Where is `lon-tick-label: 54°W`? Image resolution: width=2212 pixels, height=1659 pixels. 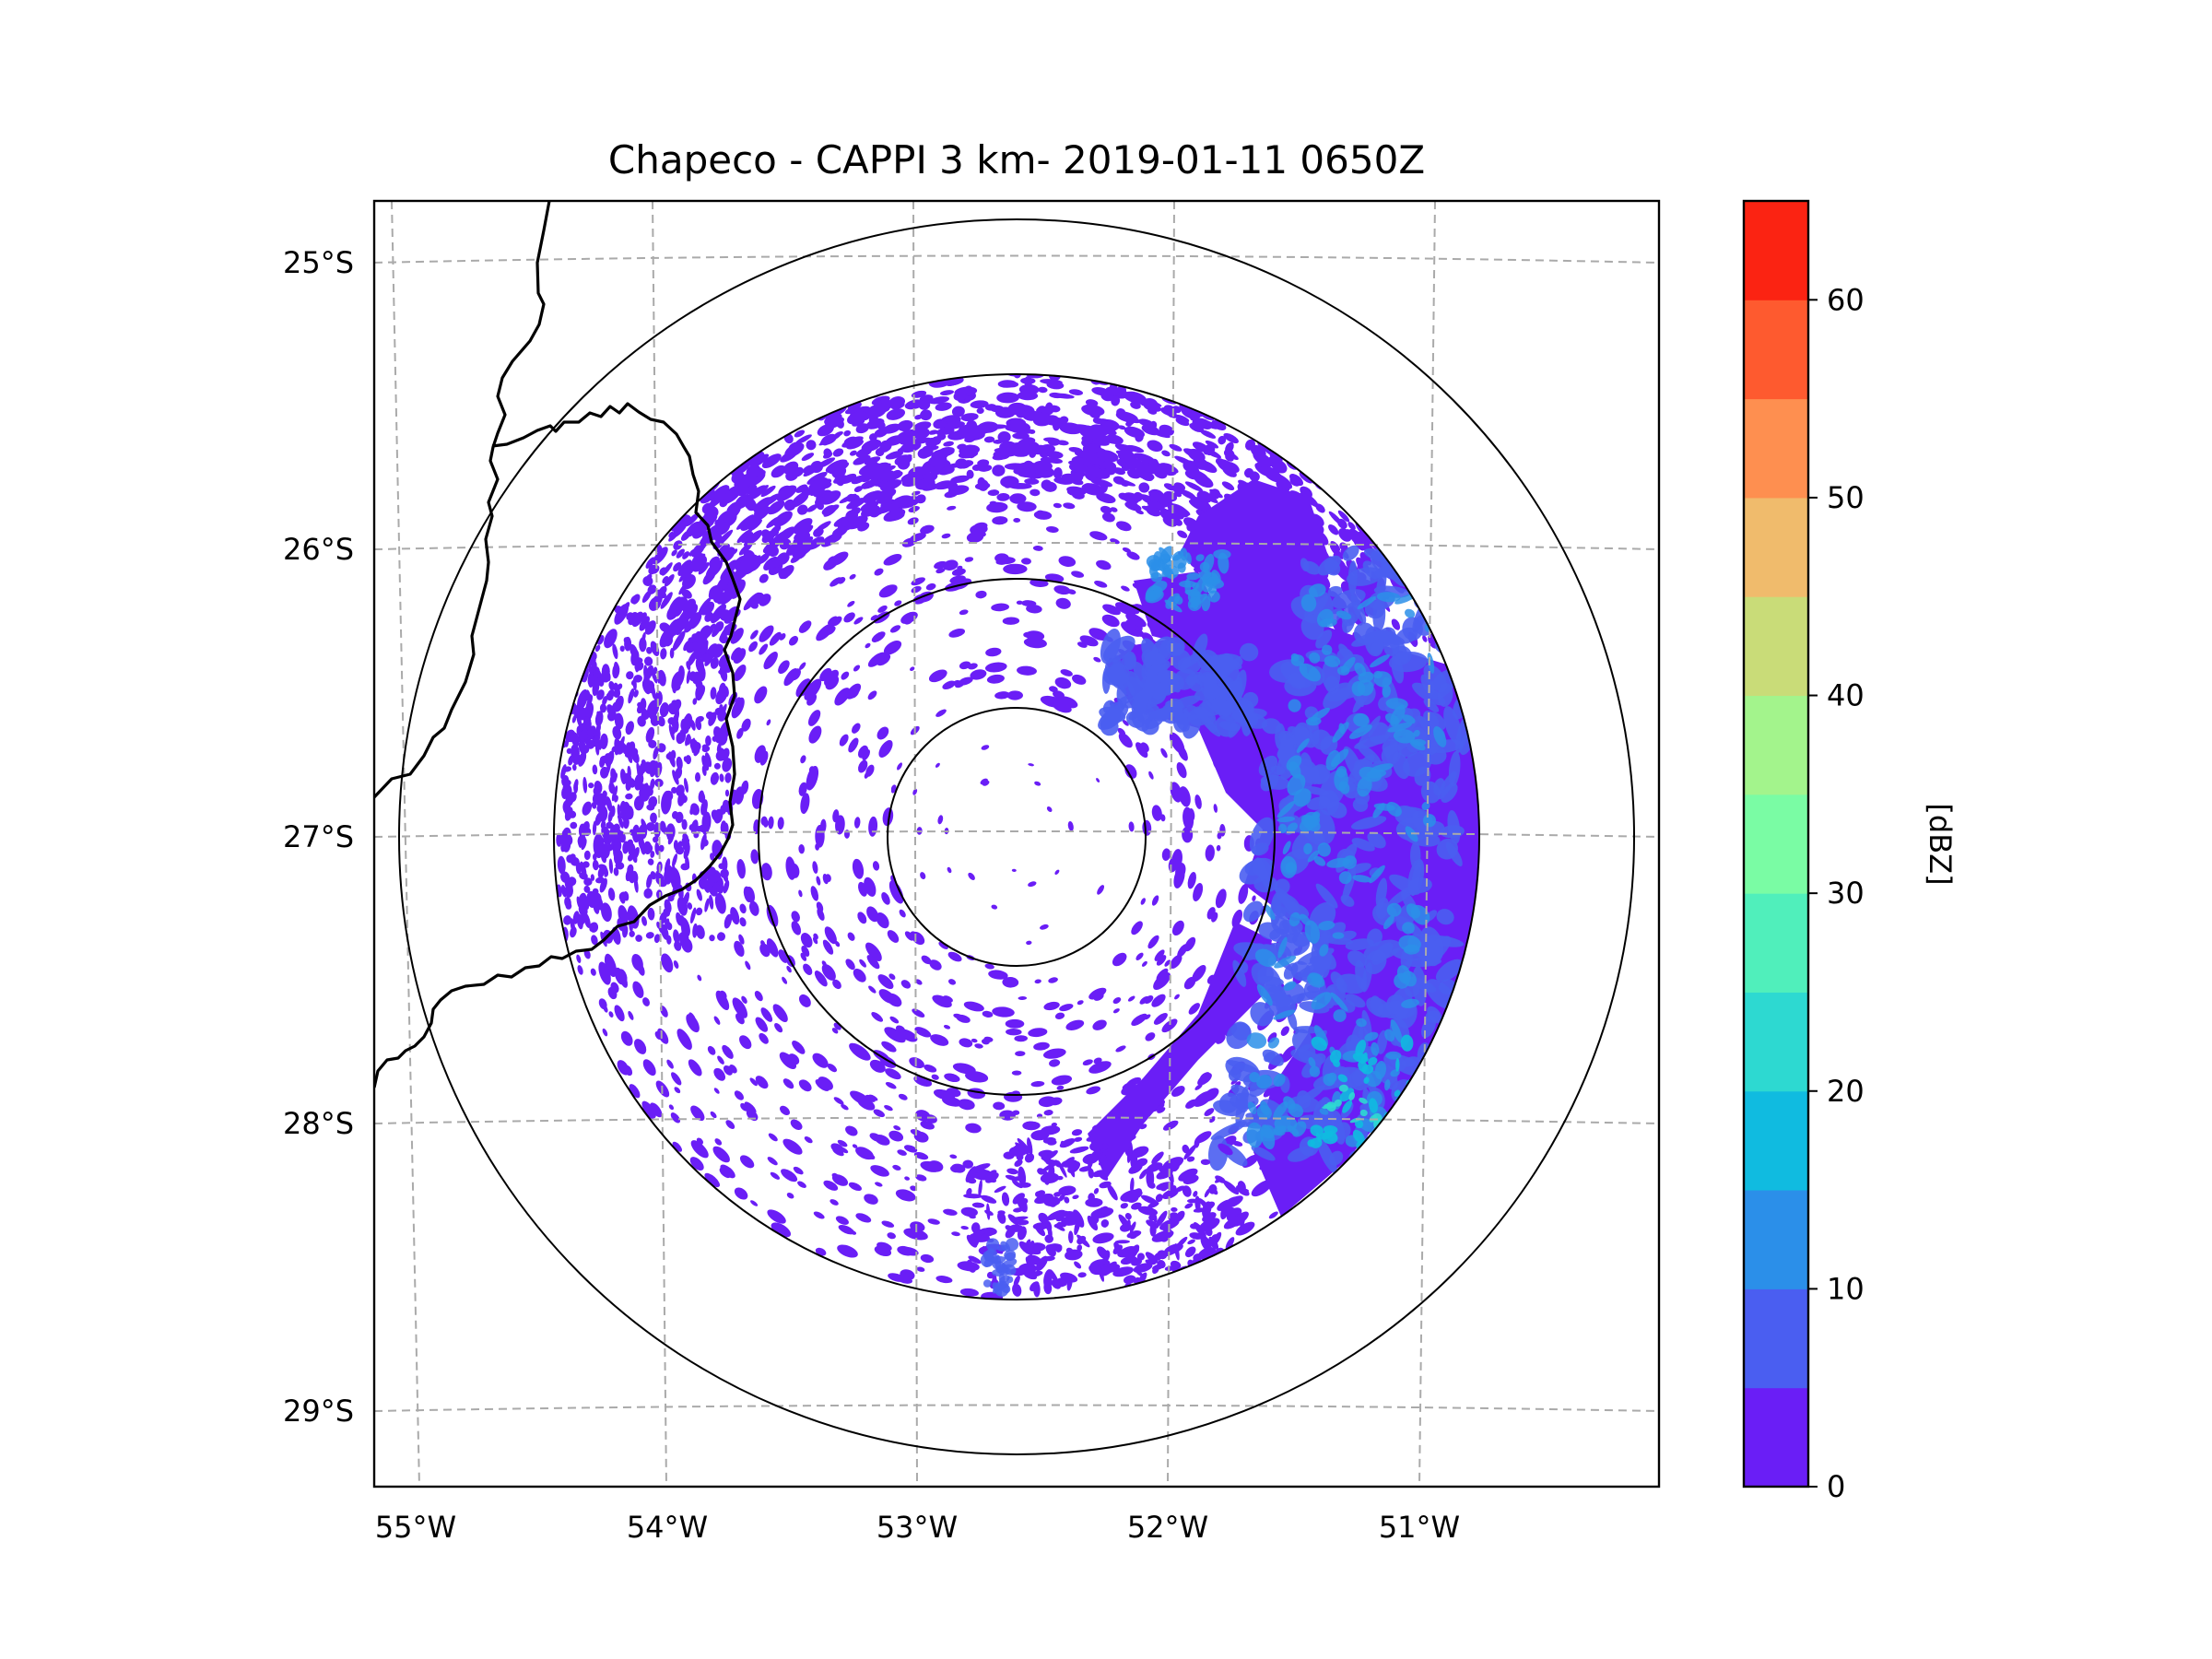 lon-tick-label: 54°W is located at coordinates (667, 1527).